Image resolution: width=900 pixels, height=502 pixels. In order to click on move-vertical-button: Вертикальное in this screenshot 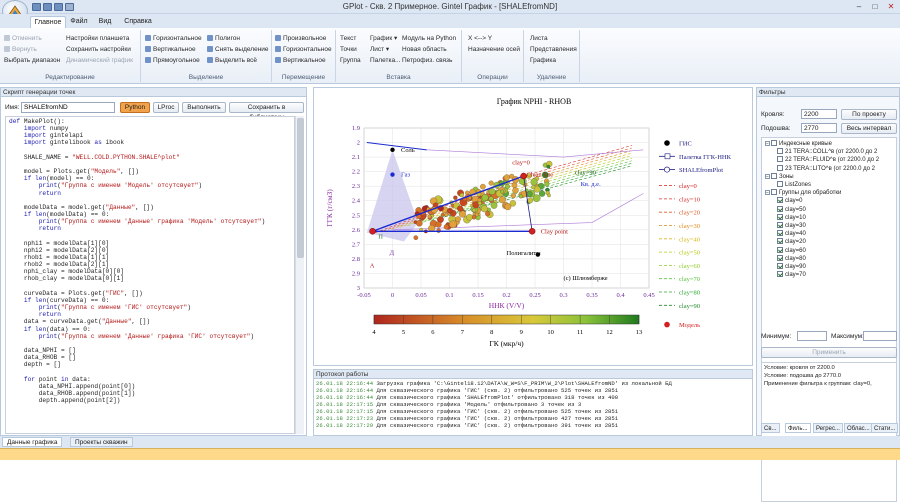, I will do `click(300, 60)`.